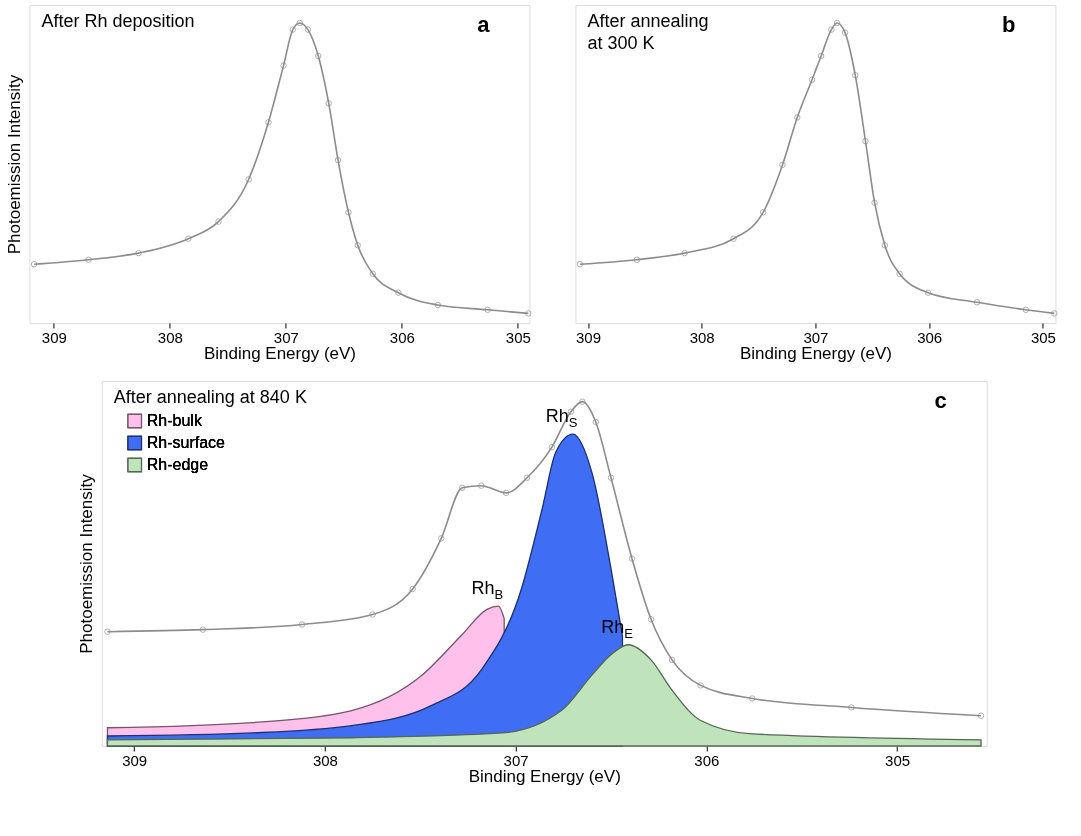 The height and width of the screenshot is (836, 1081). What do you see at coordinates (118, 21) in the screenshot?
I see `annotation: After Rh deposition` at bounding box center [118, 21].